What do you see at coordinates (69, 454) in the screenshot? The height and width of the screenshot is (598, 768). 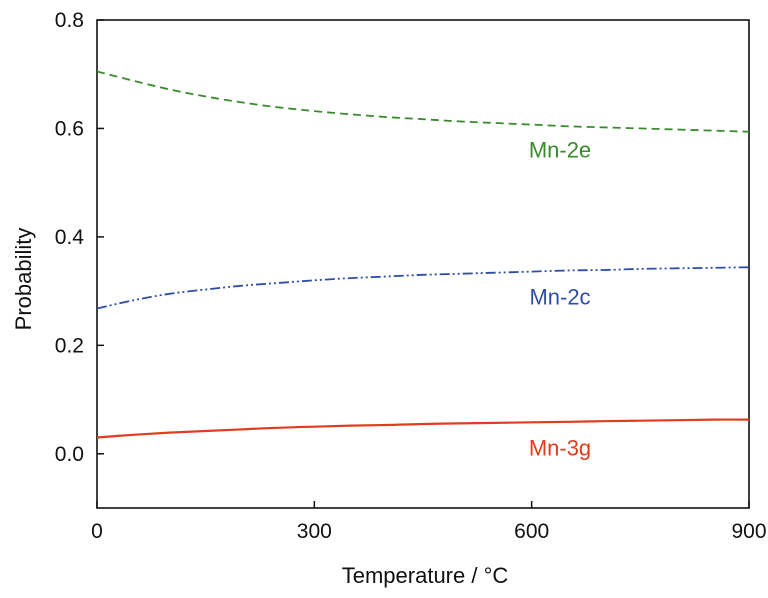 I see `y-tick-label: 0.0` at bounding box center [69, 454].